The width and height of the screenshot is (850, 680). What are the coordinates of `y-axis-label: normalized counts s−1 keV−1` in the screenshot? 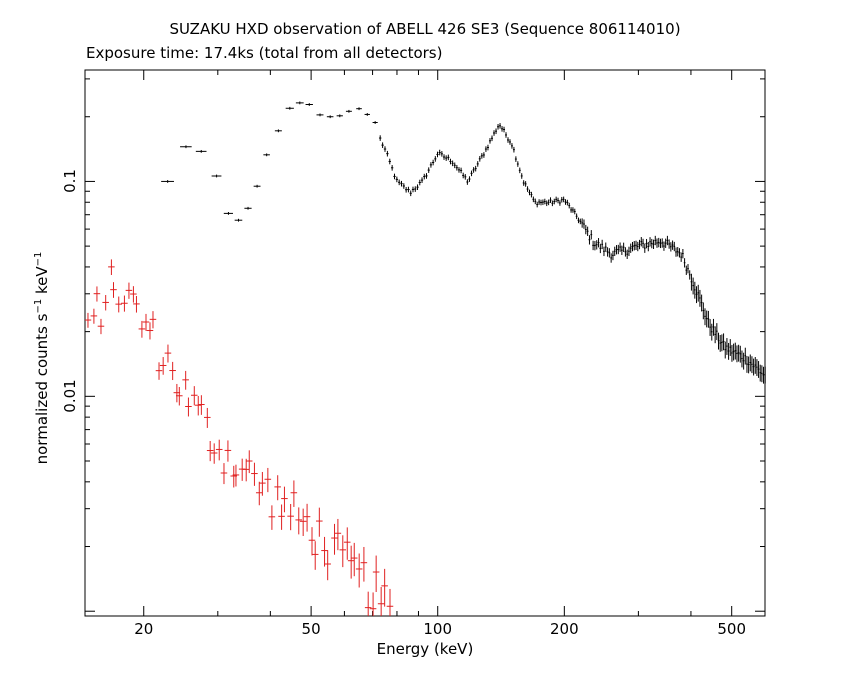 It's located at (42, 358).